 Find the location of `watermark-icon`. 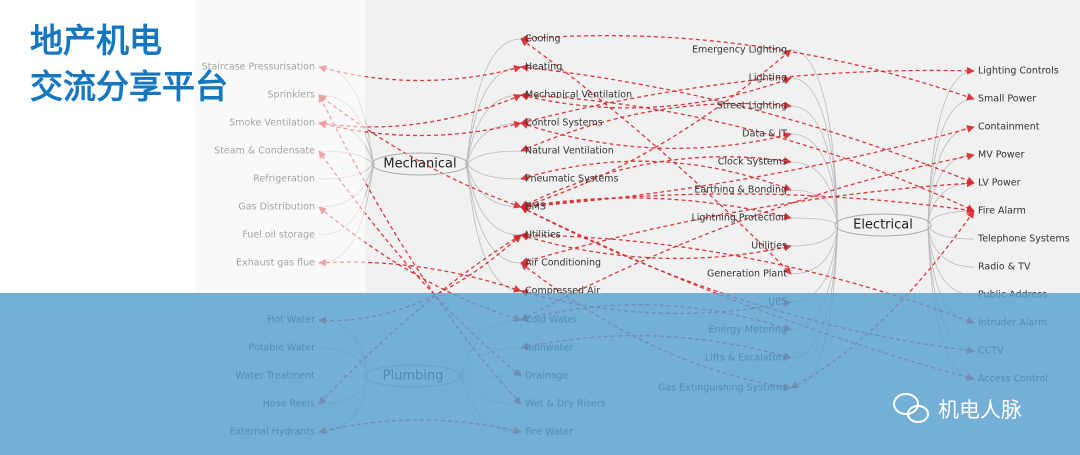

watermark-icon is located at coordinates (911, 408).